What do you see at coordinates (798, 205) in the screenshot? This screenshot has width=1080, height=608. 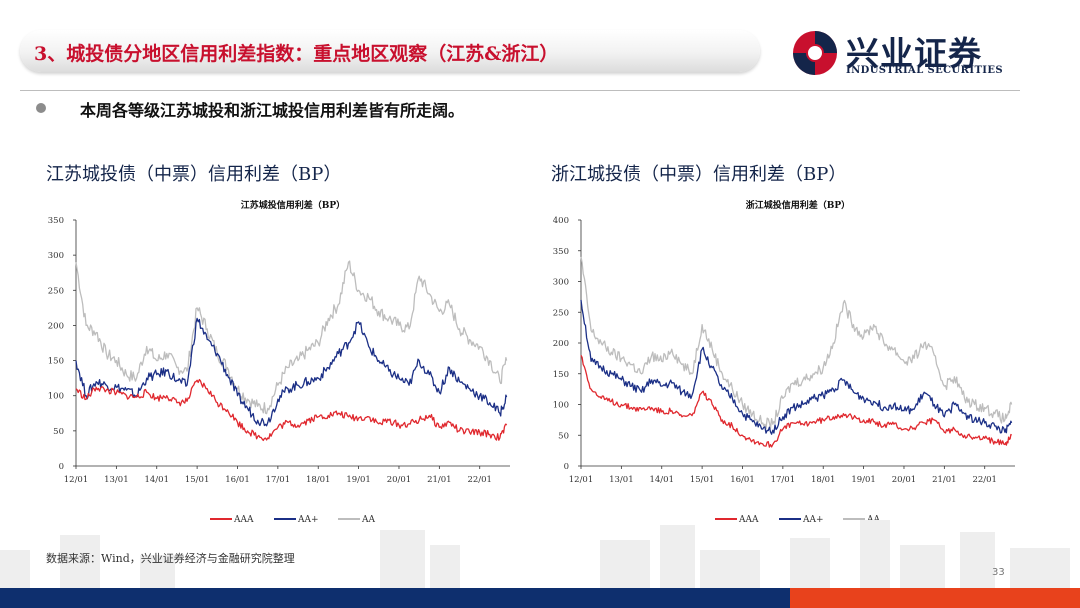 I see `chart-inner-title: 浙江城投信用利差（BP）` at bounding box center [798, 205].